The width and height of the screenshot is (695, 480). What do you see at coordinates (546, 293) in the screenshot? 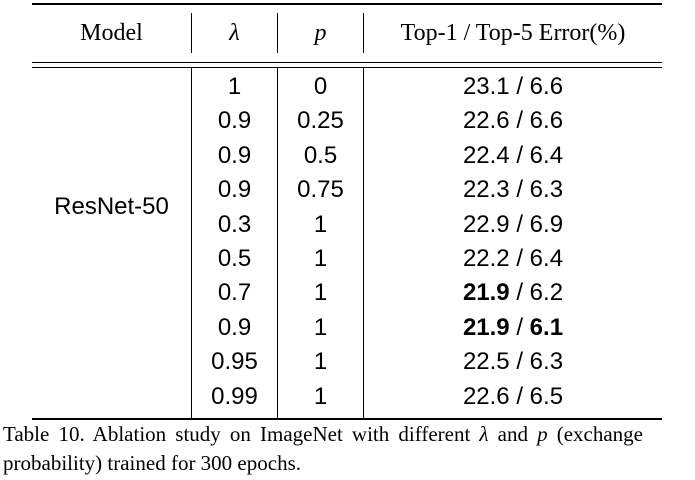
I see `top5-error: 6.2` at bounding box center [546, 293].